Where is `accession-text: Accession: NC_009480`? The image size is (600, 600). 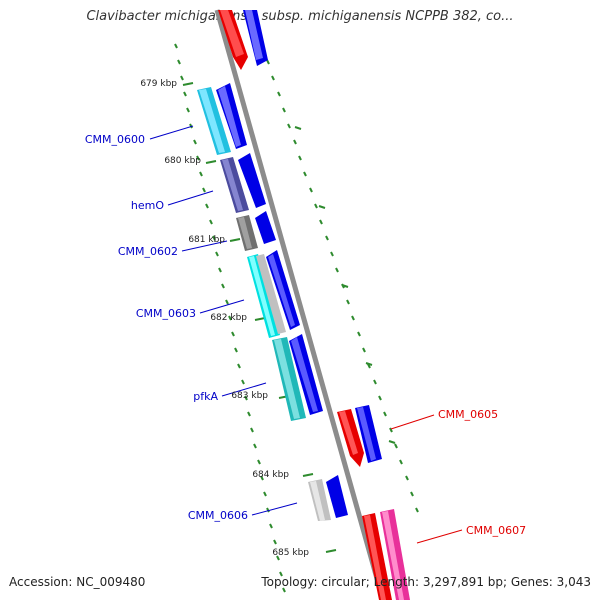 accession-text: Accession: NC_009480 is located at coordinates (77, 582).